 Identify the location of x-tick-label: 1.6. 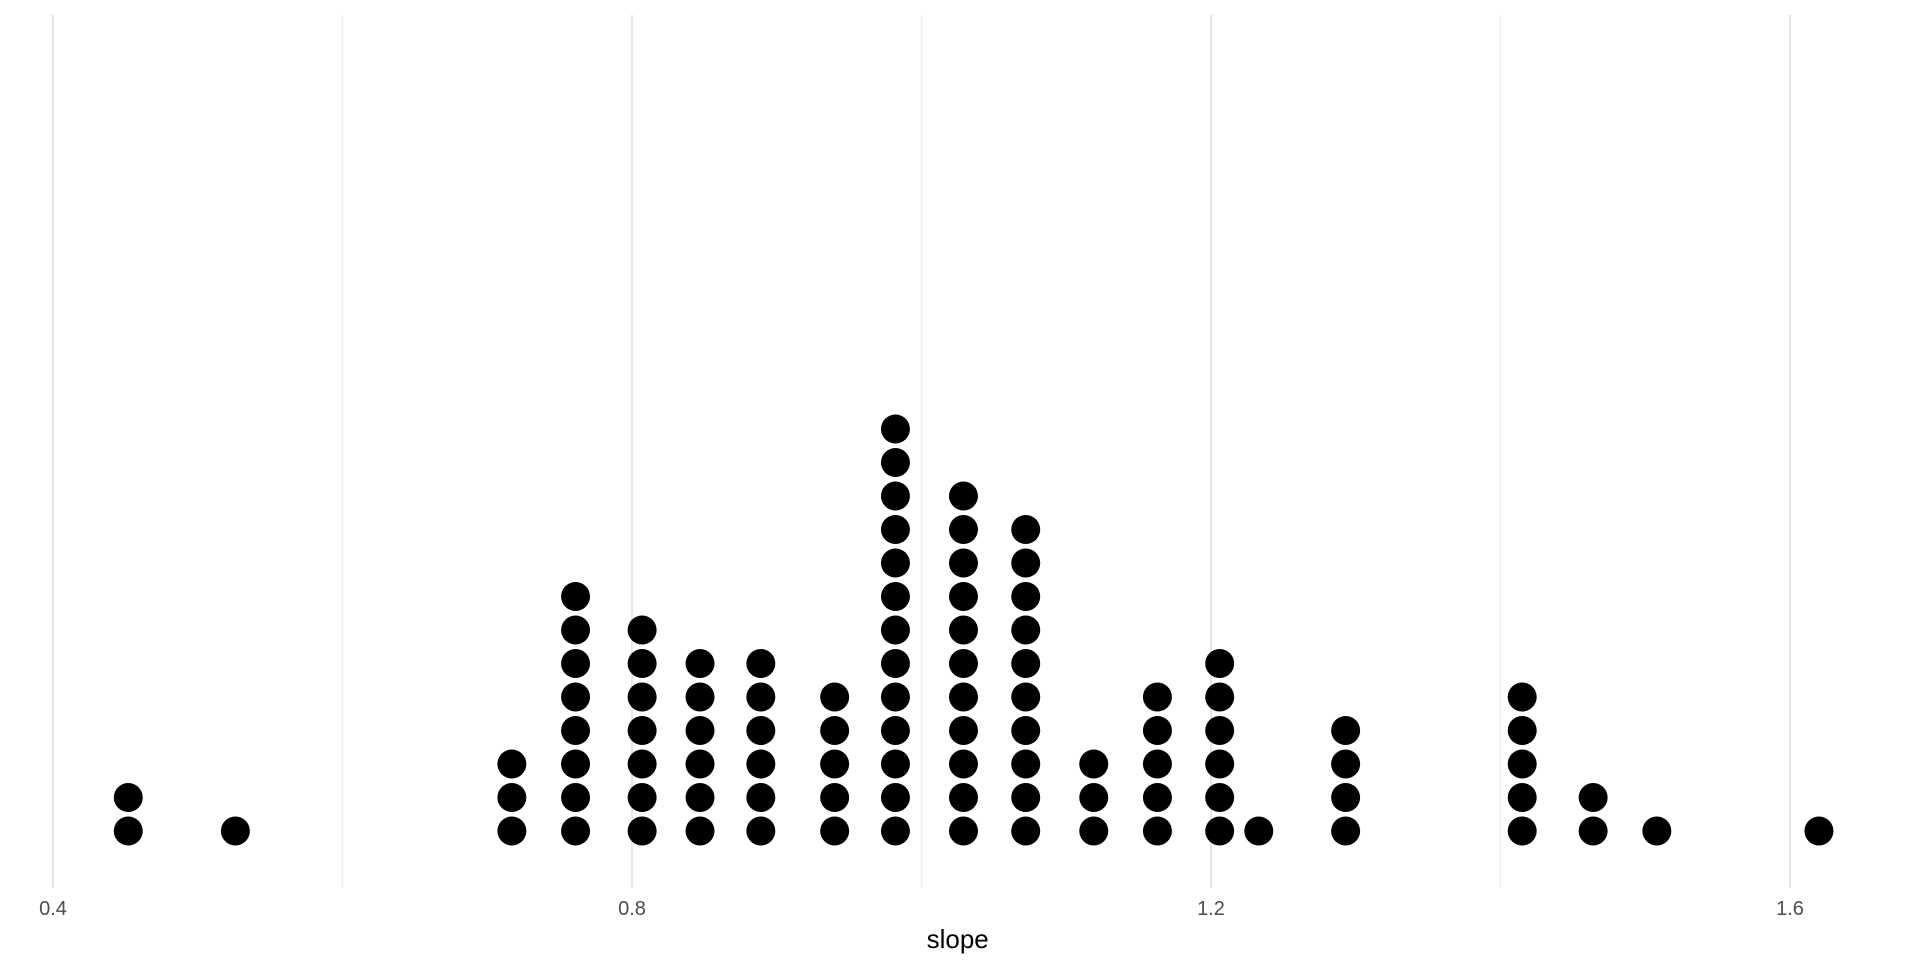
(1790, 909).